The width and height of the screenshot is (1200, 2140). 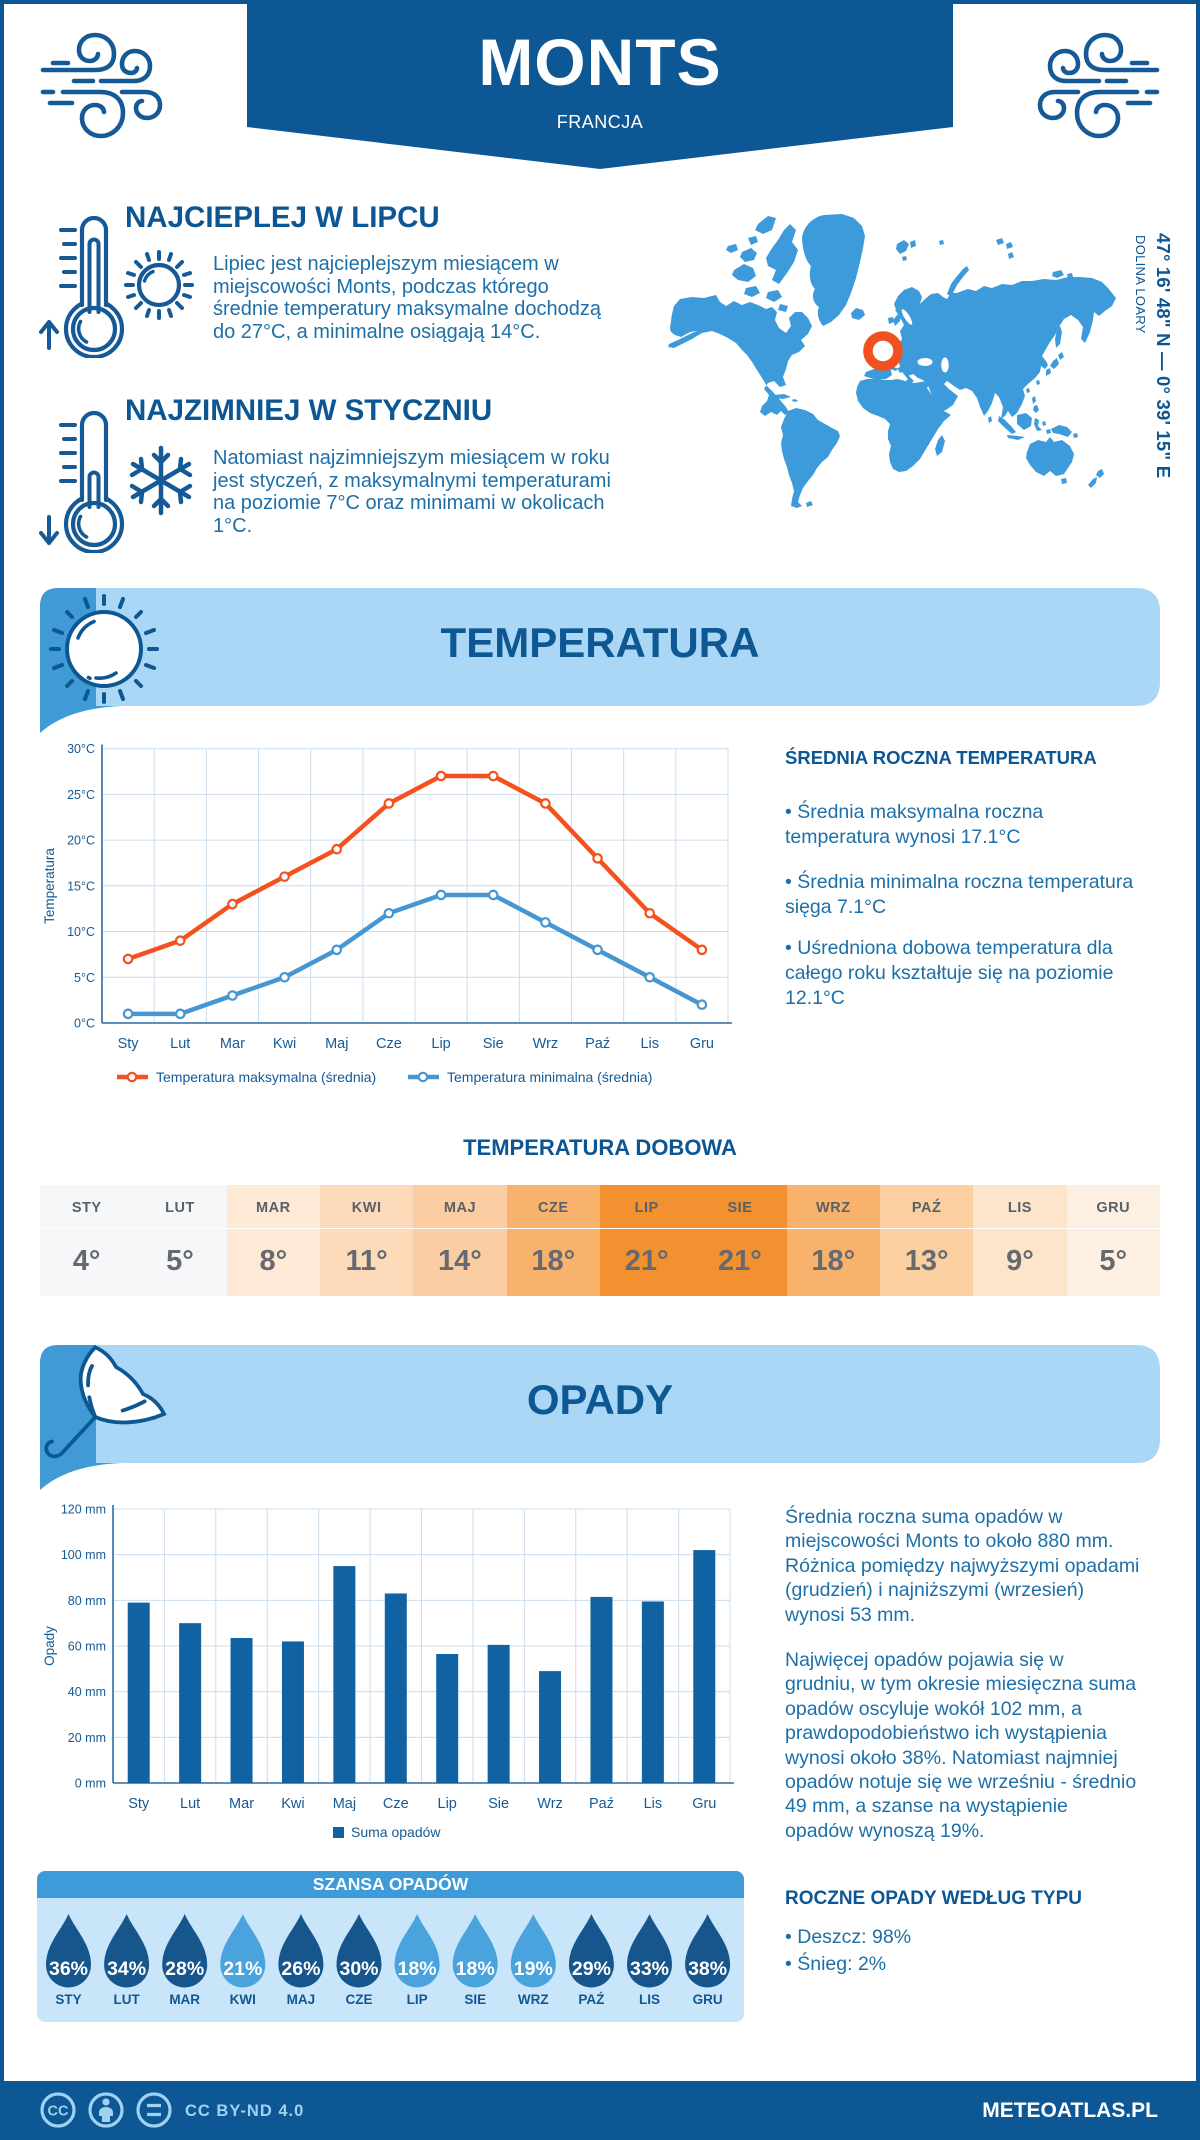 What do you see at coordinates (68, 1969) in the screenshot?
I see `svg-text: 36%` at bounding box center [68, 1969].